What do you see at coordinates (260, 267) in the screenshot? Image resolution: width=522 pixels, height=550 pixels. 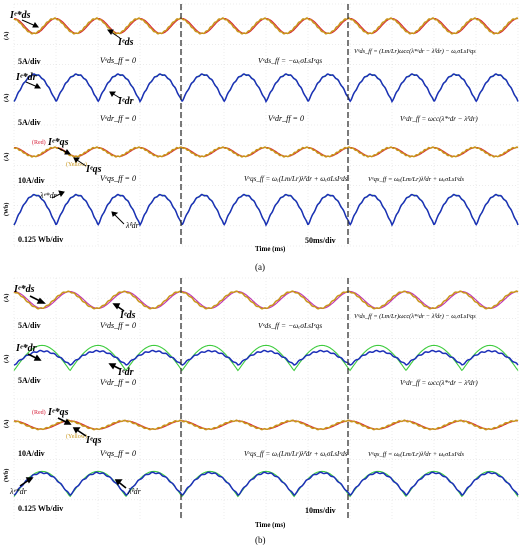 I see `panel-label: (a)` at bounding box center [260, 267].